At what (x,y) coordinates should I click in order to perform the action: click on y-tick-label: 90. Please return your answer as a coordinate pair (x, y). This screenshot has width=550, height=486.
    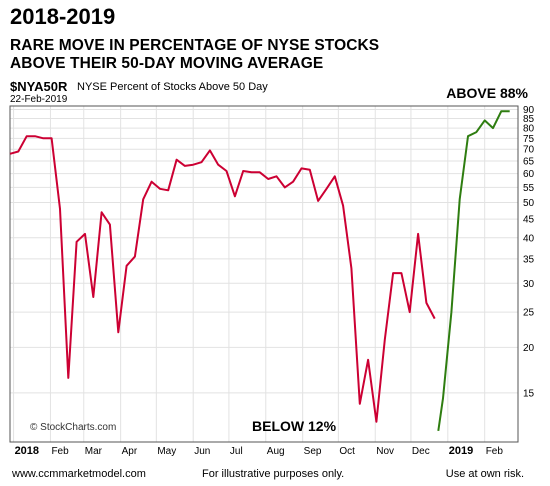
    Looking at the image, I should click on (529, 110).